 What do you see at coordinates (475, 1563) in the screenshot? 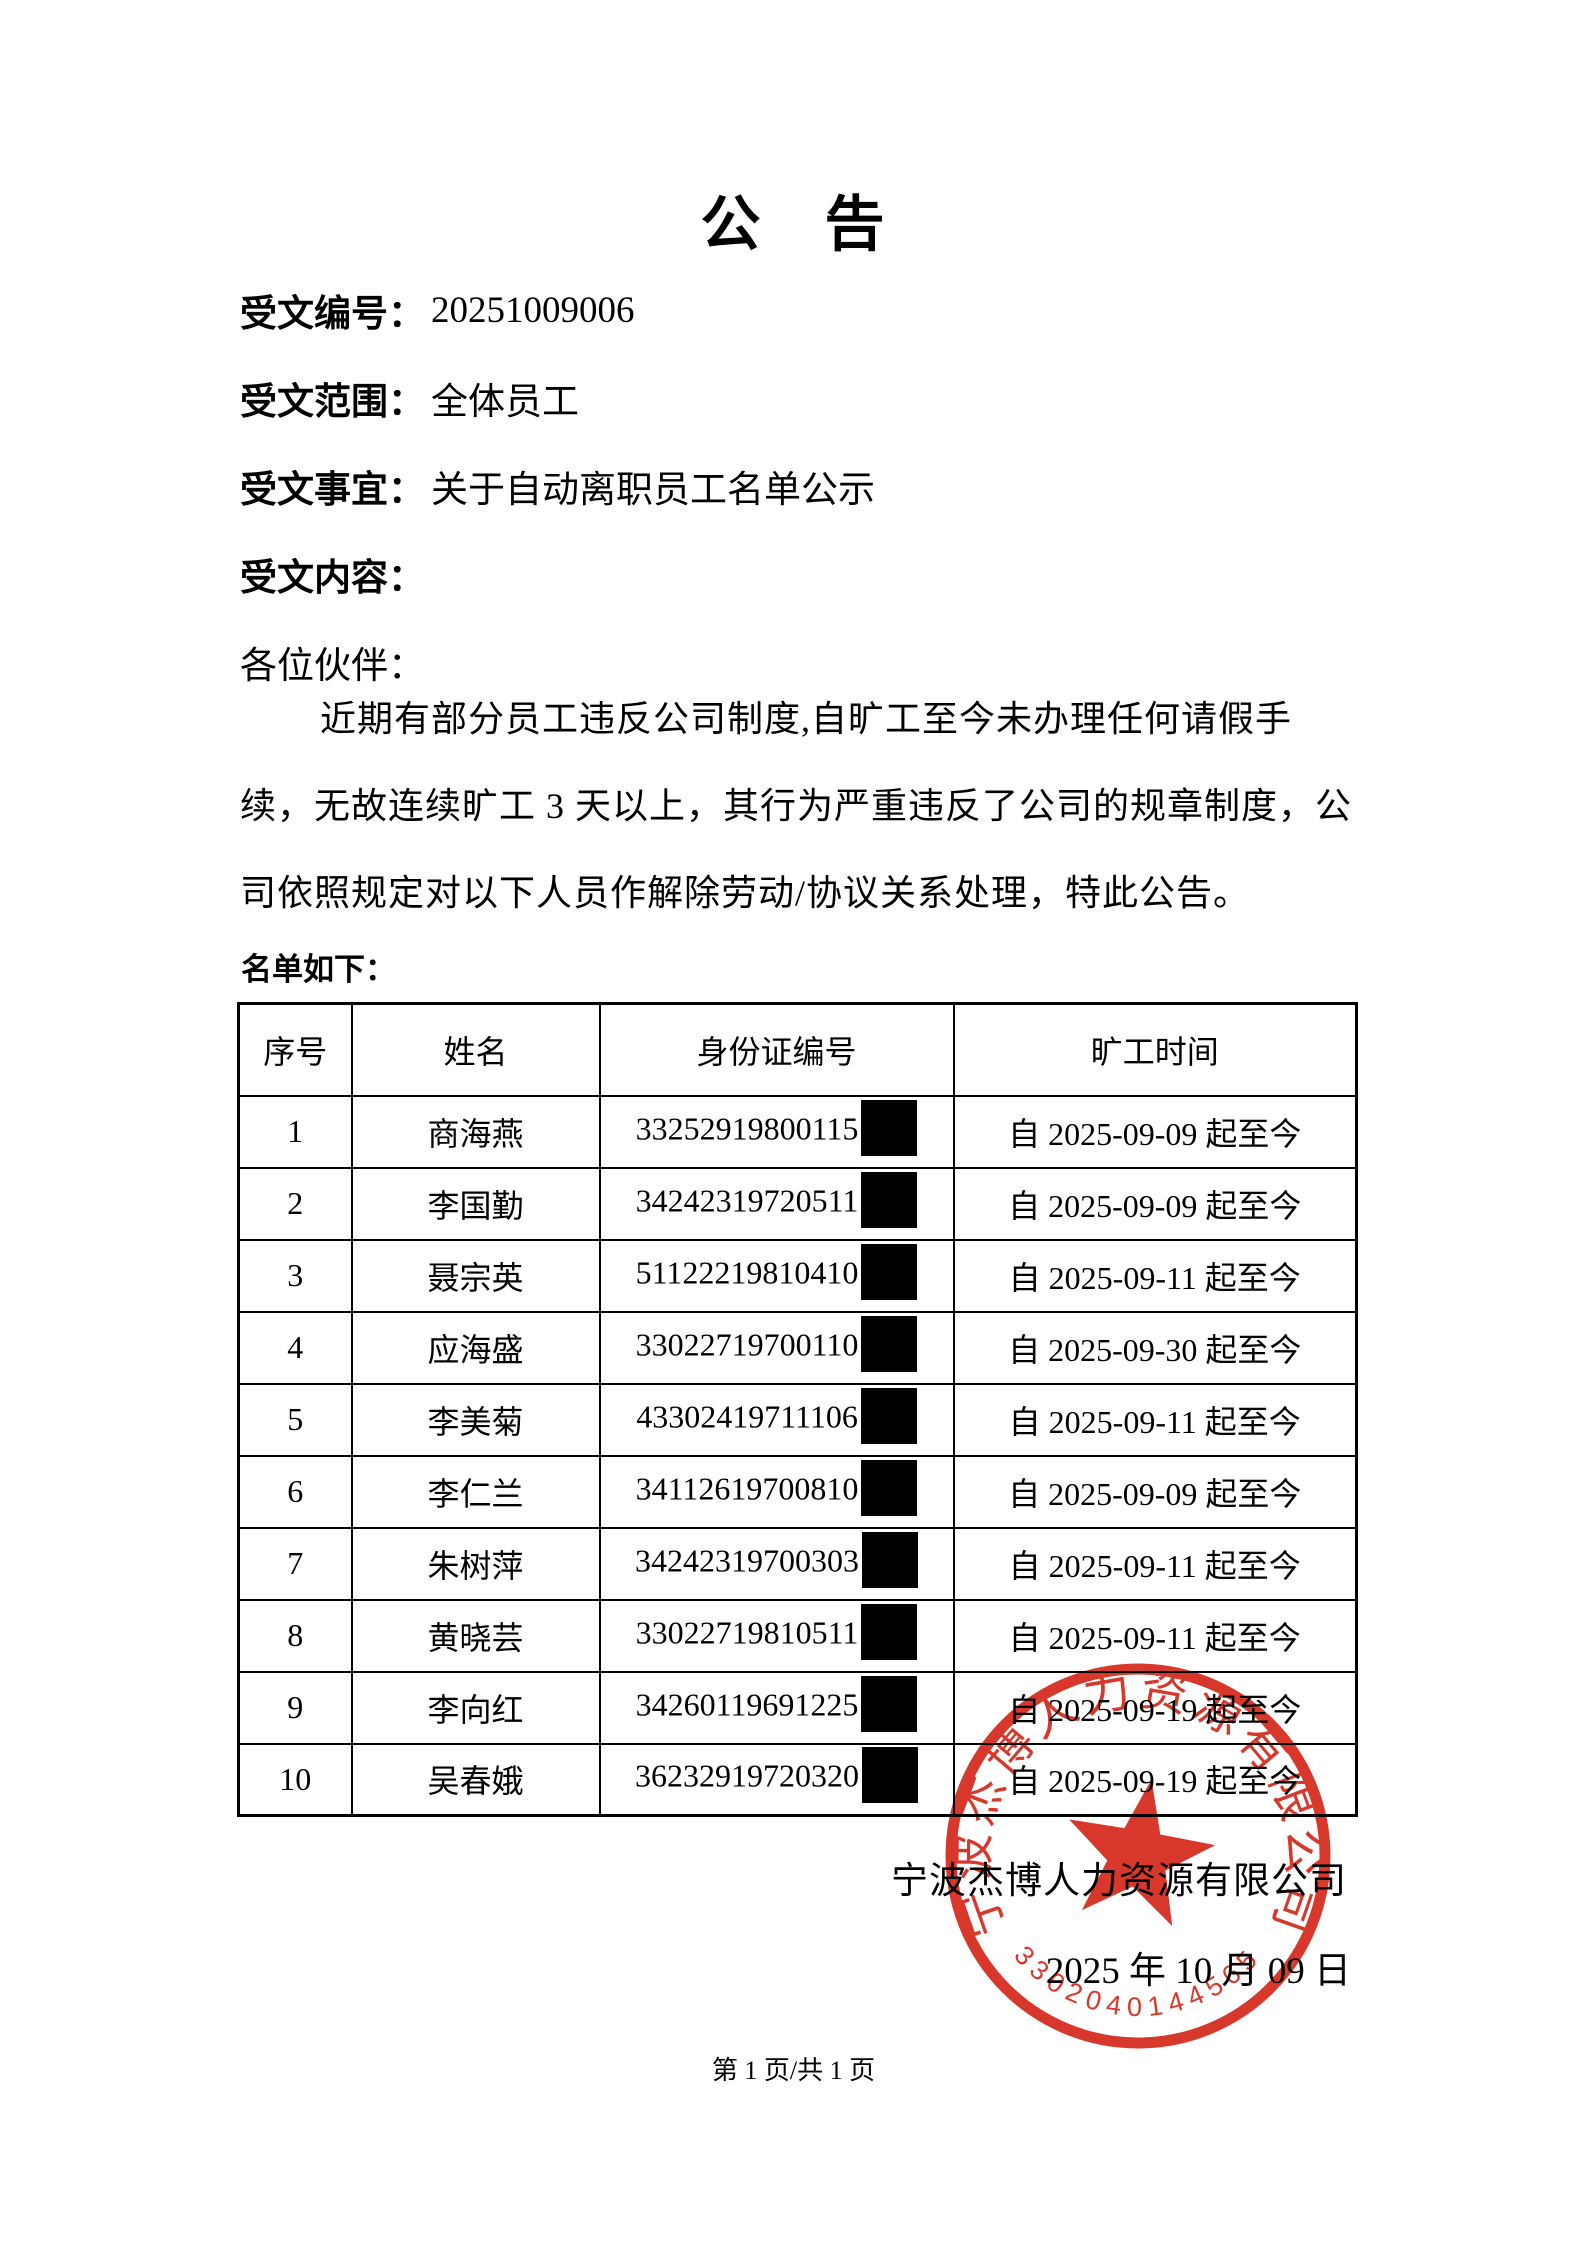
I see `roster-cell-name: 朱树萍` at bounding box center [475, 1563].